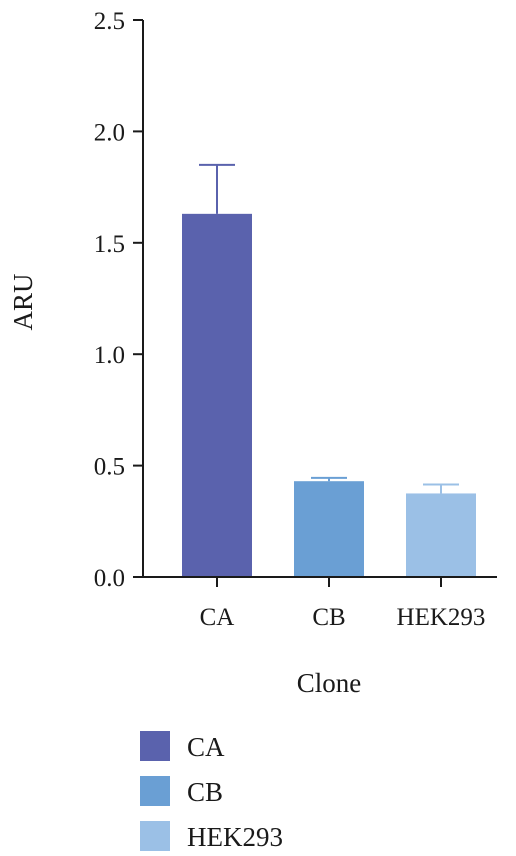 This screenshot has width=516, height=856. What do you see at coordinates (441, 617) in the screenshot?
I see `x-tick-label: HEK293` at bounding box center [441, 617].